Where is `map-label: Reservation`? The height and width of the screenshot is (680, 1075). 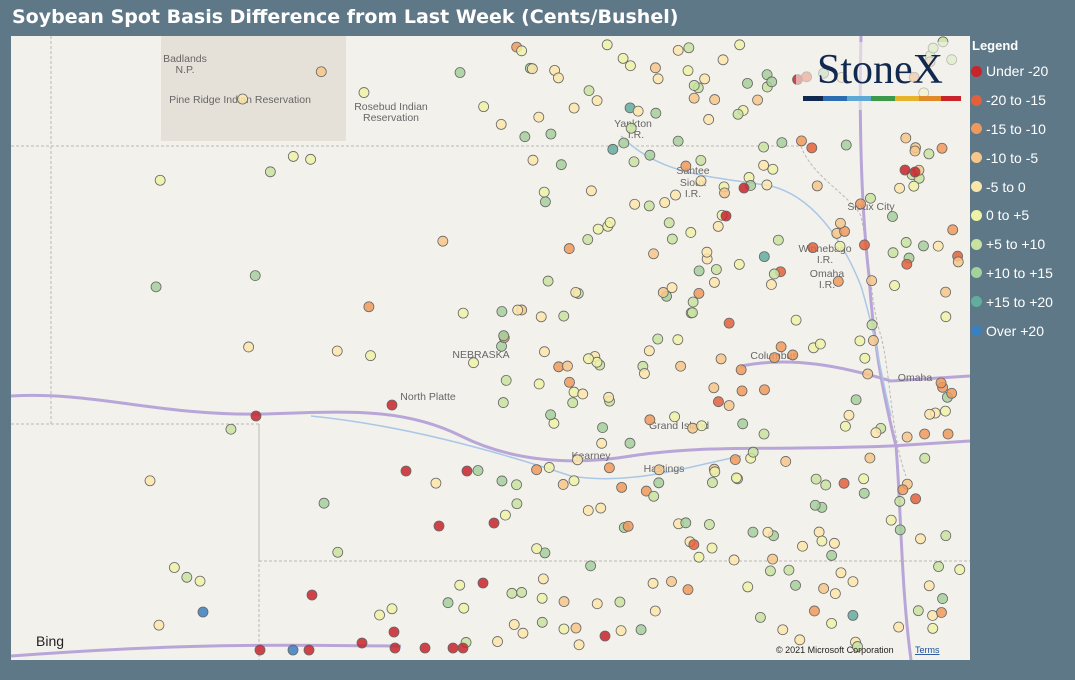
map-label: Reservation is located at coordinates (391, 118).